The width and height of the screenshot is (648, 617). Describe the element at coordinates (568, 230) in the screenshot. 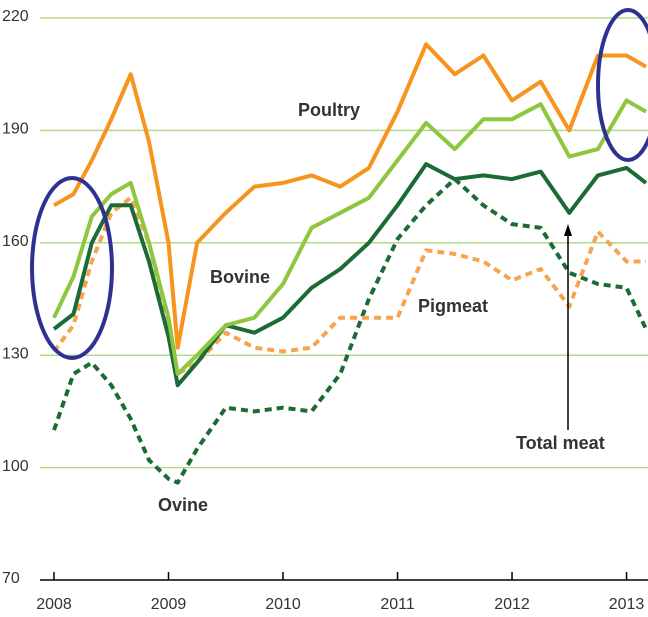

I see `arrow-head` at that location.